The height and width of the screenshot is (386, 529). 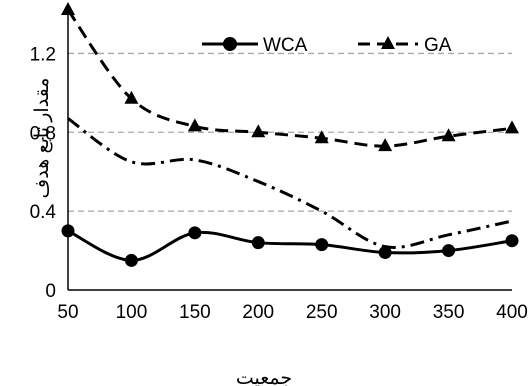 What do you see at coordinates (230, 44) in the screenshot?
I see `legend-wca-marker` at bounding box center [230, 44].